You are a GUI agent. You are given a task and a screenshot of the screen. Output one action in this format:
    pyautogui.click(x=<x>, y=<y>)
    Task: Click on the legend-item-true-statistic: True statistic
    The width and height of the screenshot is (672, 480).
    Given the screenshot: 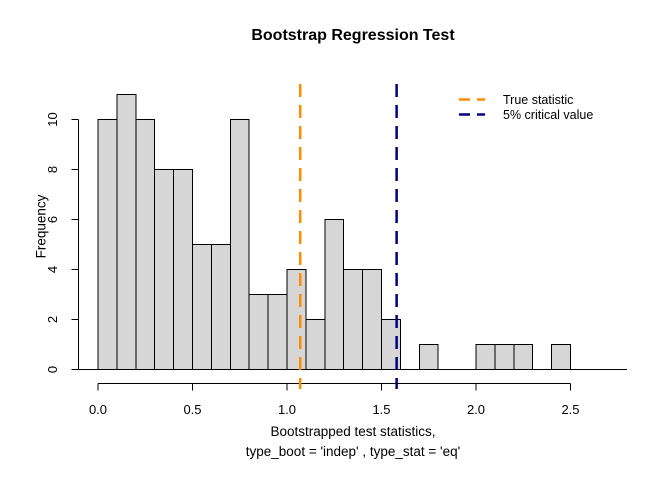 What is the action you would take?
    pyautogui.click(x=526, y=99)
    